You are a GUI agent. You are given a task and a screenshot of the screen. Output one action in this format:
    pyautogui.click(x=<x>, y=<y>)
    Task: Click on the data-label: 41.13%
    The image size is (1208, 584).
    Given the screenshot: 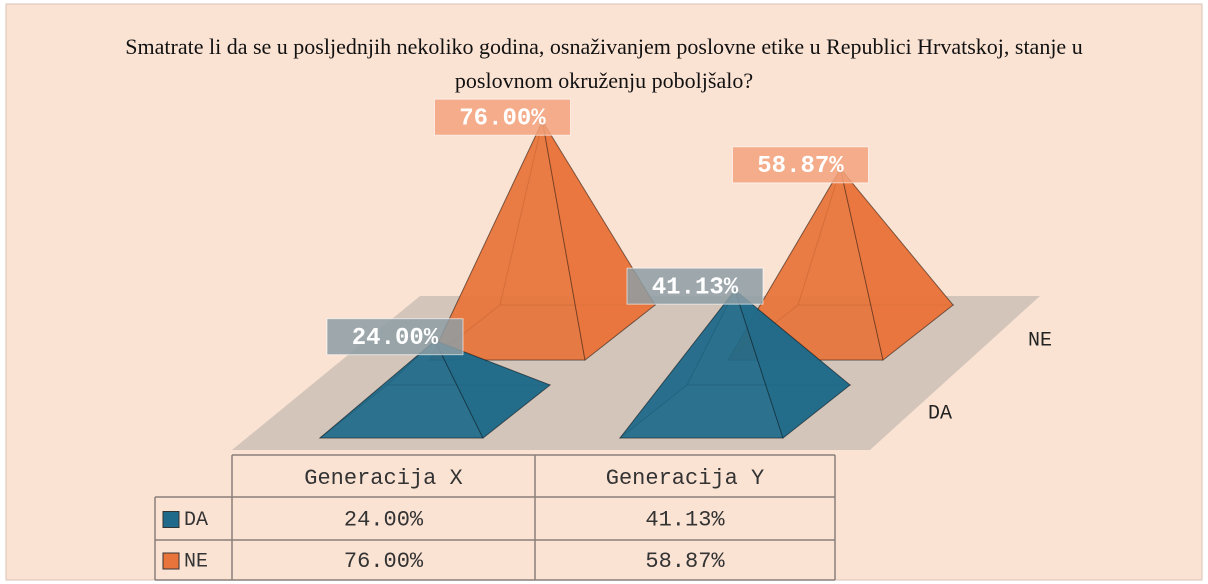 What is the action you would take?
    pyautogui.click(x=695, y=288)
    